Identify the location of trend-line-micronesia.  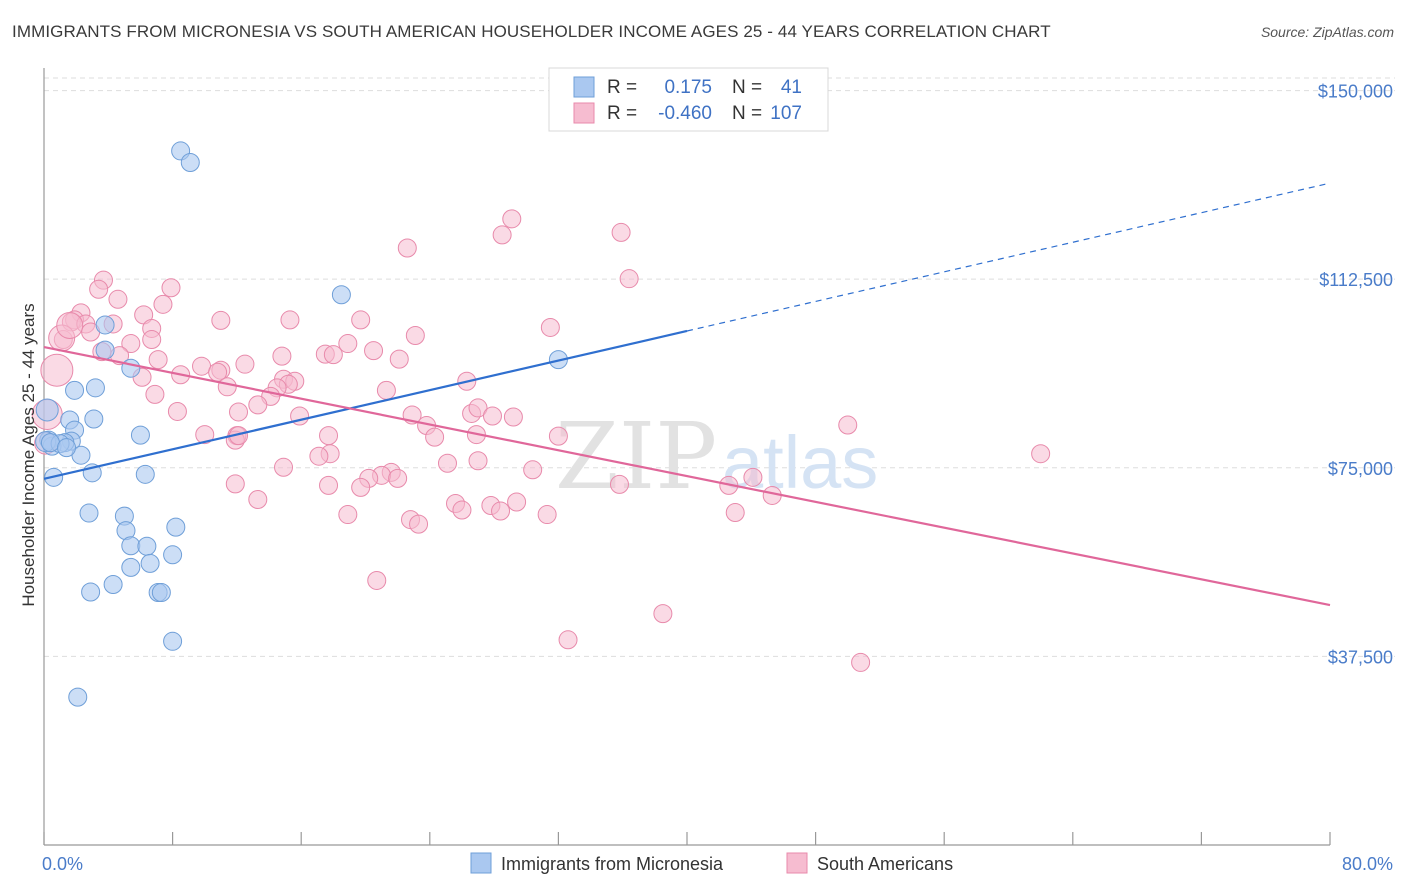
(365, 404).